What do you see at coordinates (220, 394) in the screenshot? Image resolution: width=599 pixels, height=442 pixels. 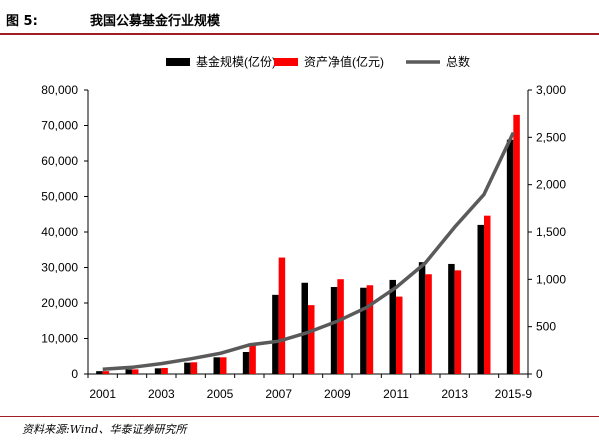 I see `x-tick-label: 2005` at bounding box center [220, 394].